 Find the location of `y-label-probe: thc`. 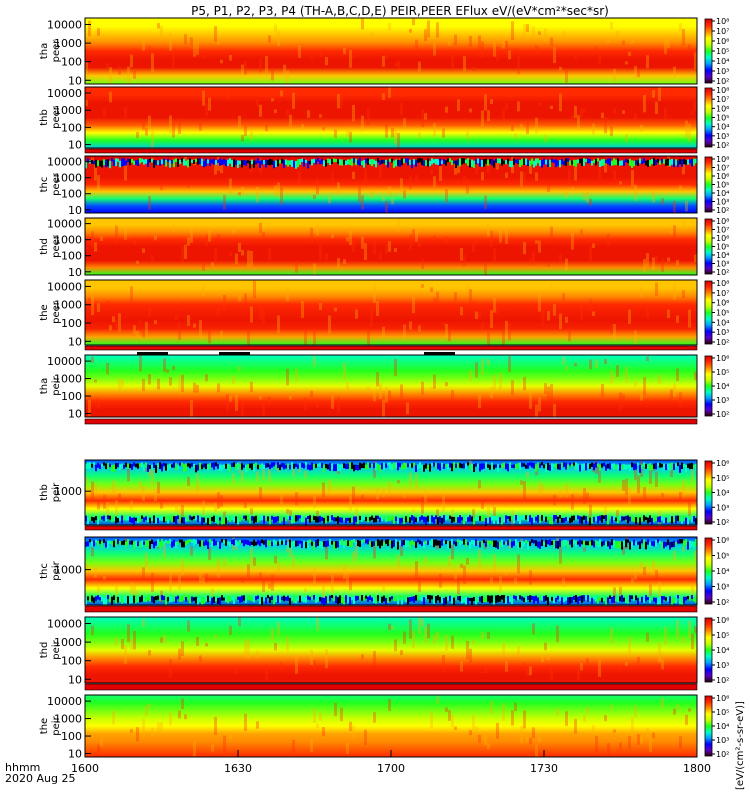

y-label-probe: thc is located at coordinates (44, 571).